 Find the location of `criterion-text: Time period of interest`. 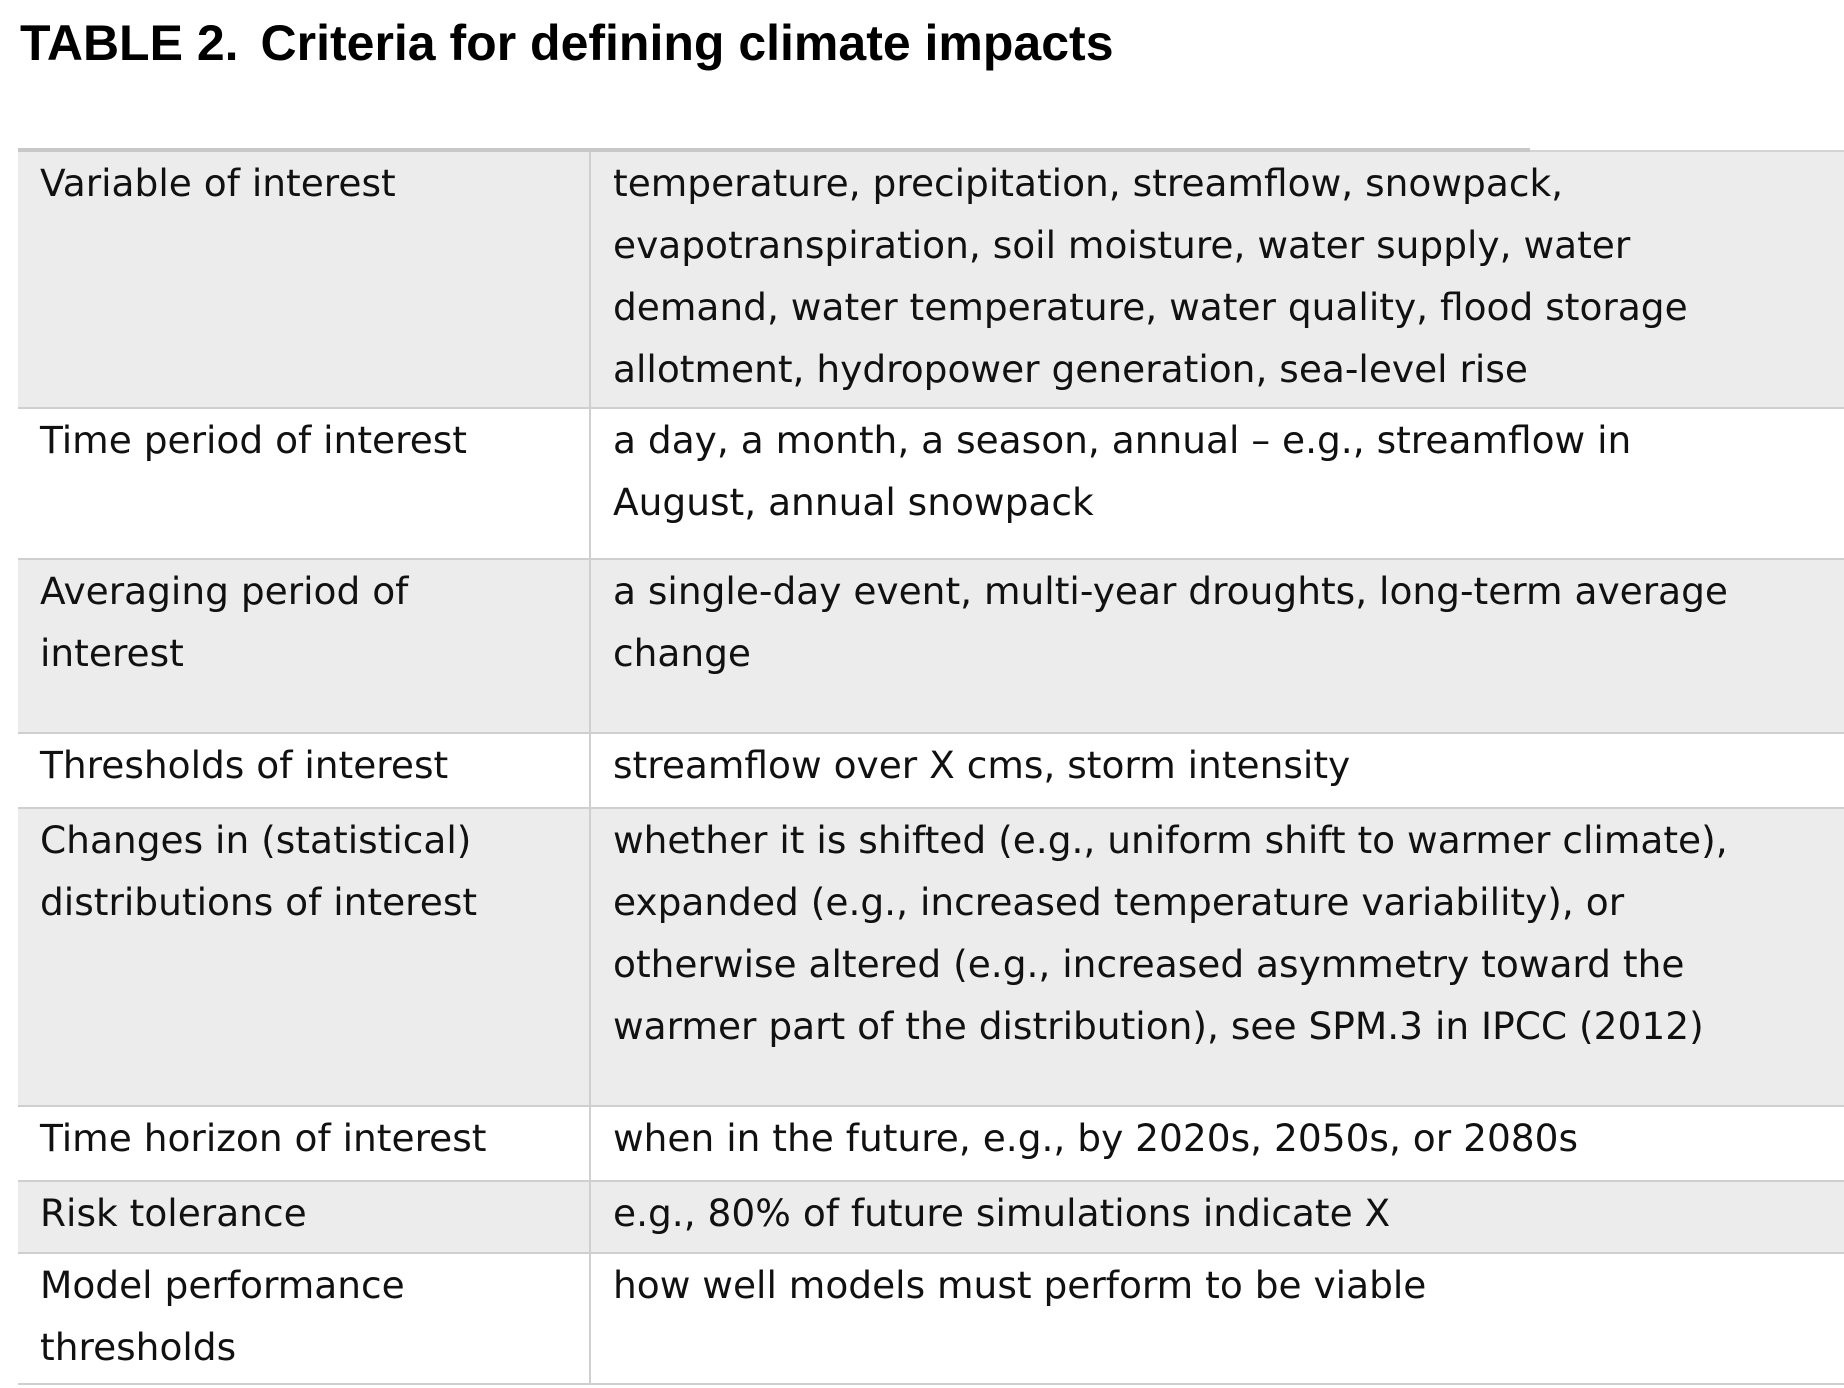

criterion-text: Time period of interest is located at coordinates (254, 440).